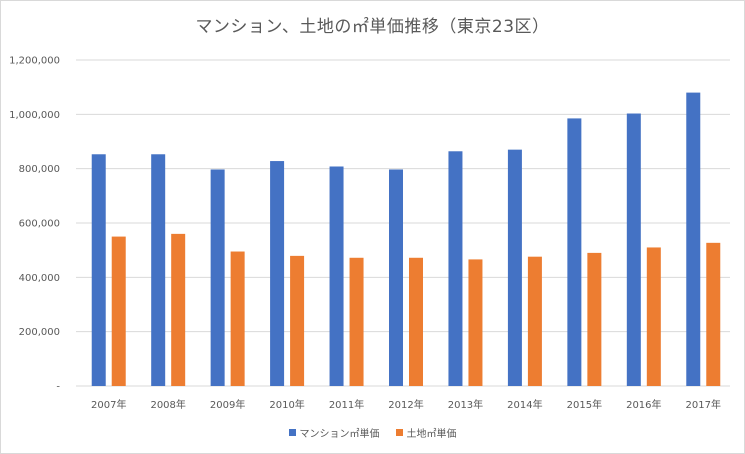  I want to click on legend-item-land: 土地㎡単価, so click(426, 432).